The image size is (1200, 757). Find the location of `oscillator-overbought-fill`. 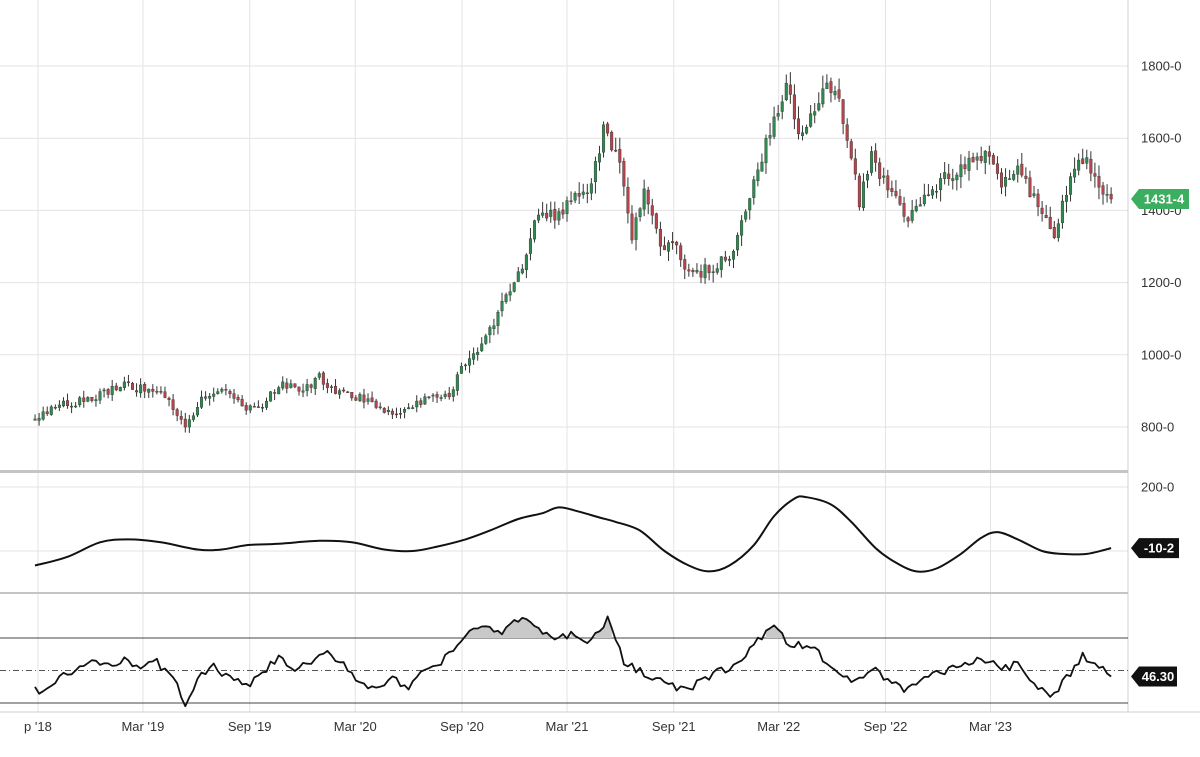

oscillator-overbought-fill is located at coordinates (508, 627).